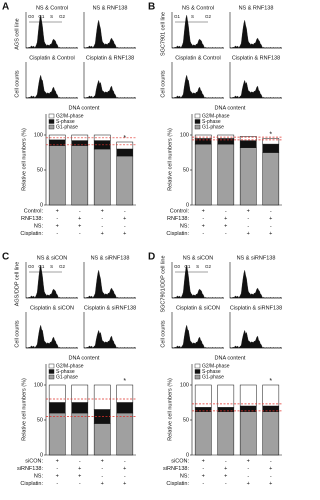  What do you see at coordinates (70, 116) in the screenshot?
I see `legend-label: G2/M-phase` at bounding box center [70, 116].